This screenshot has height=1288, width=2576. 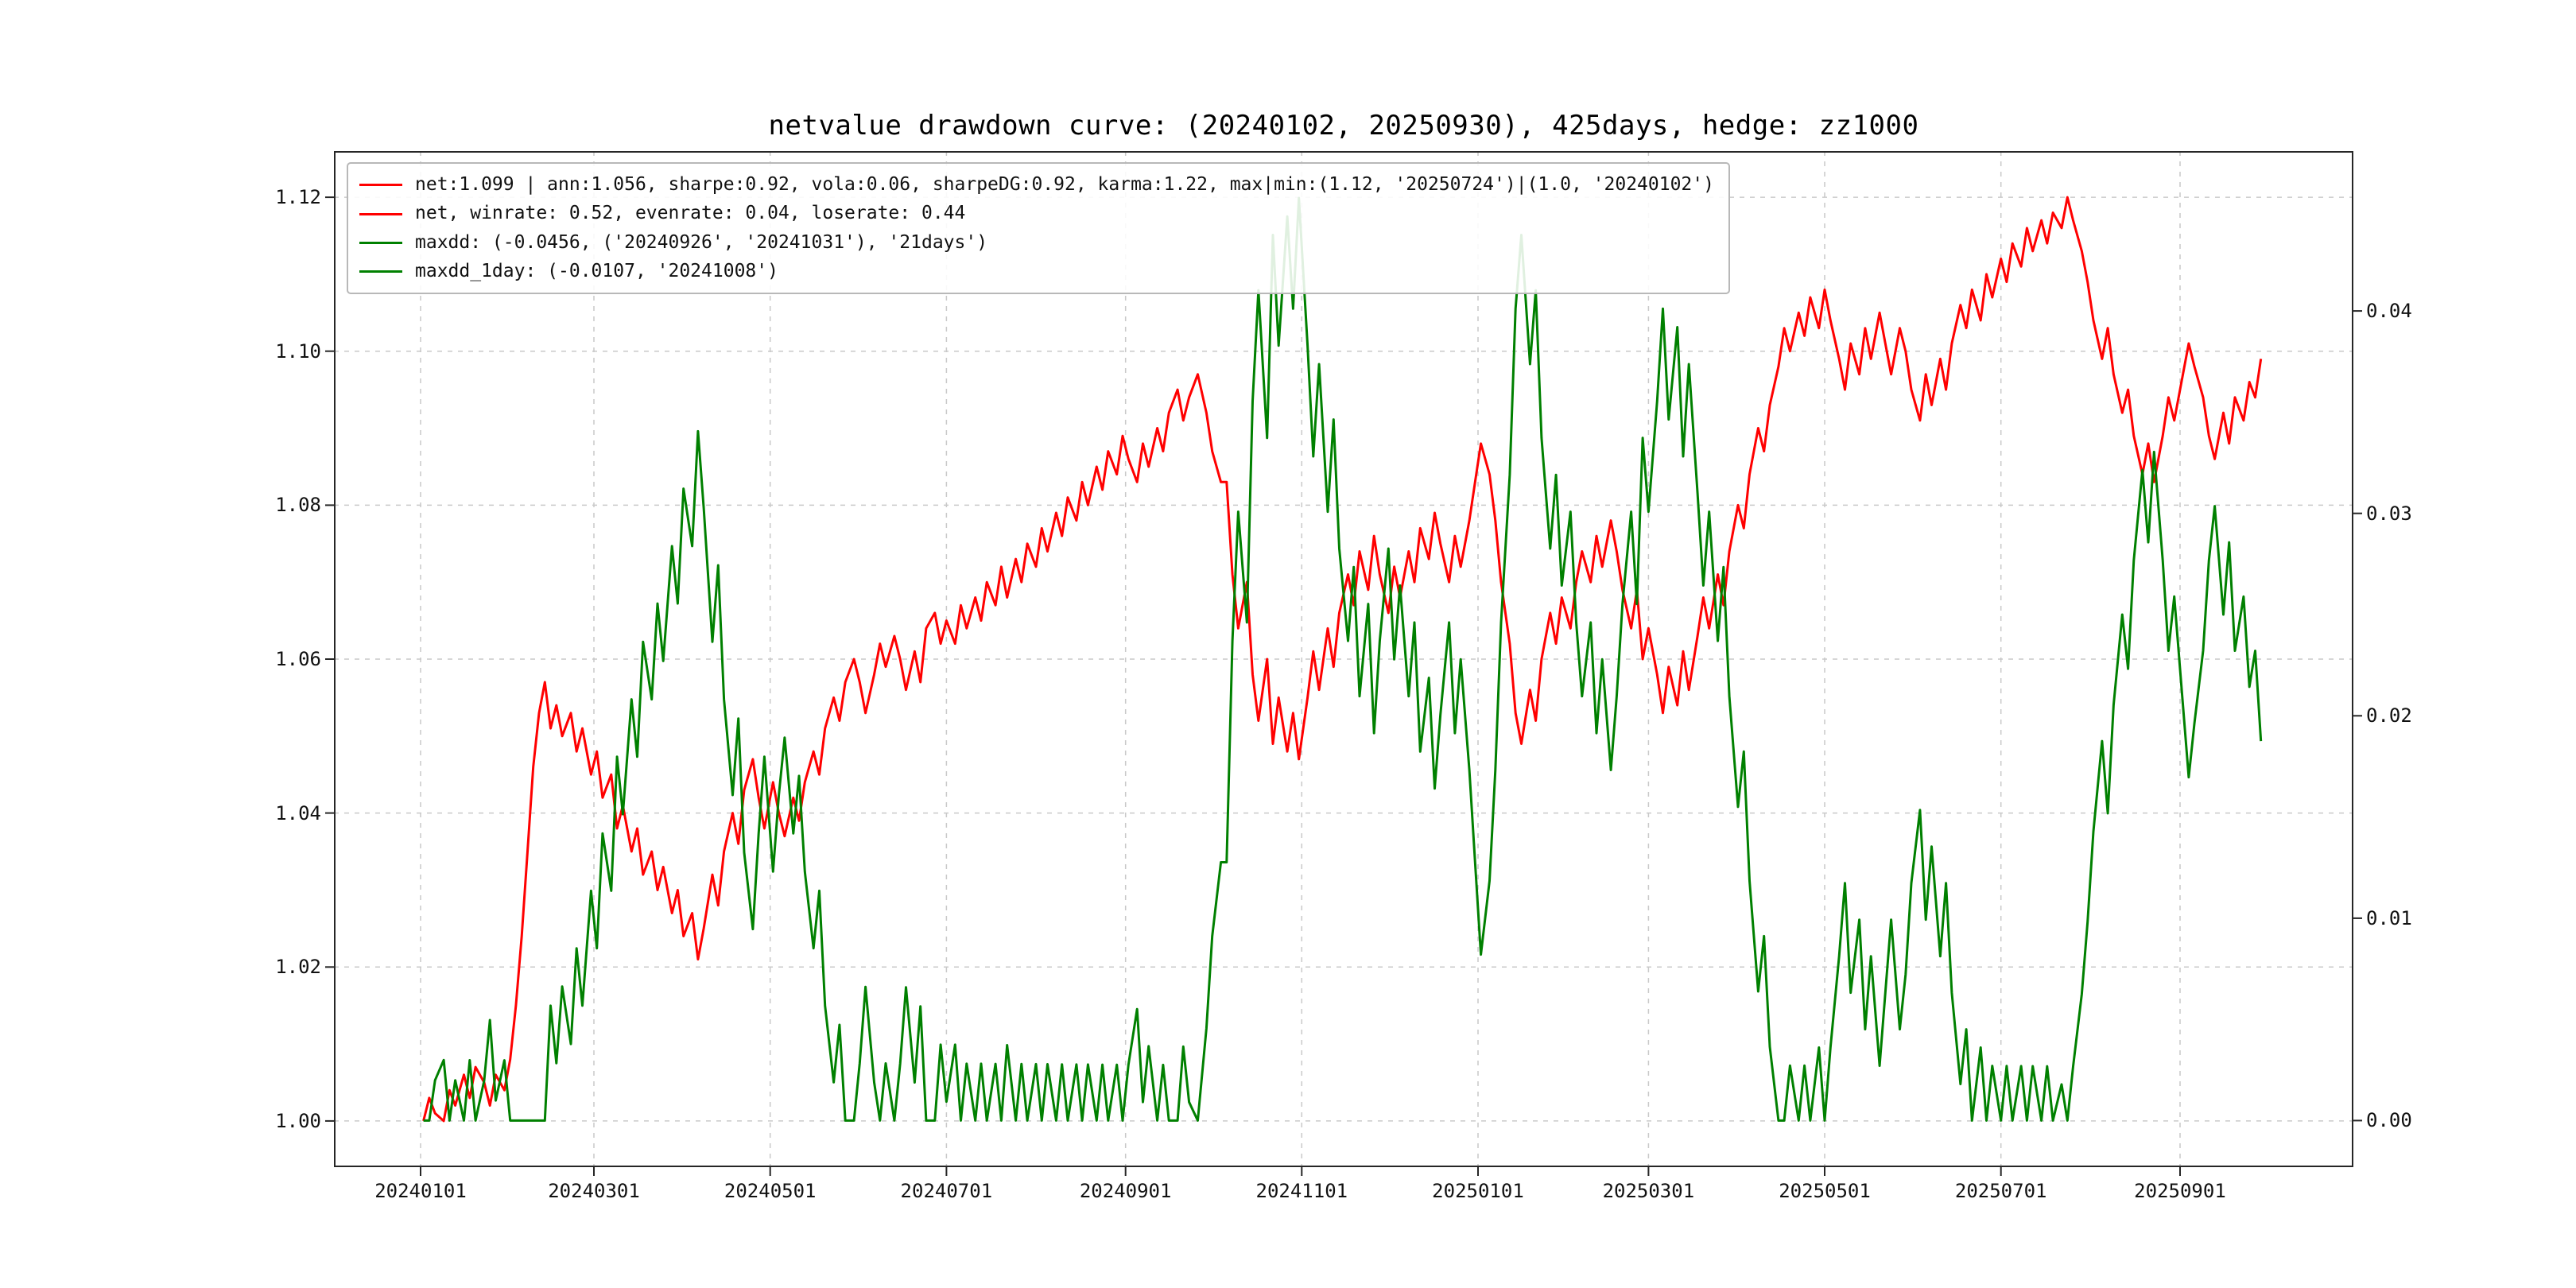 I want to click on y-tick-label-left: 1.12, so click(x=298, y=197).